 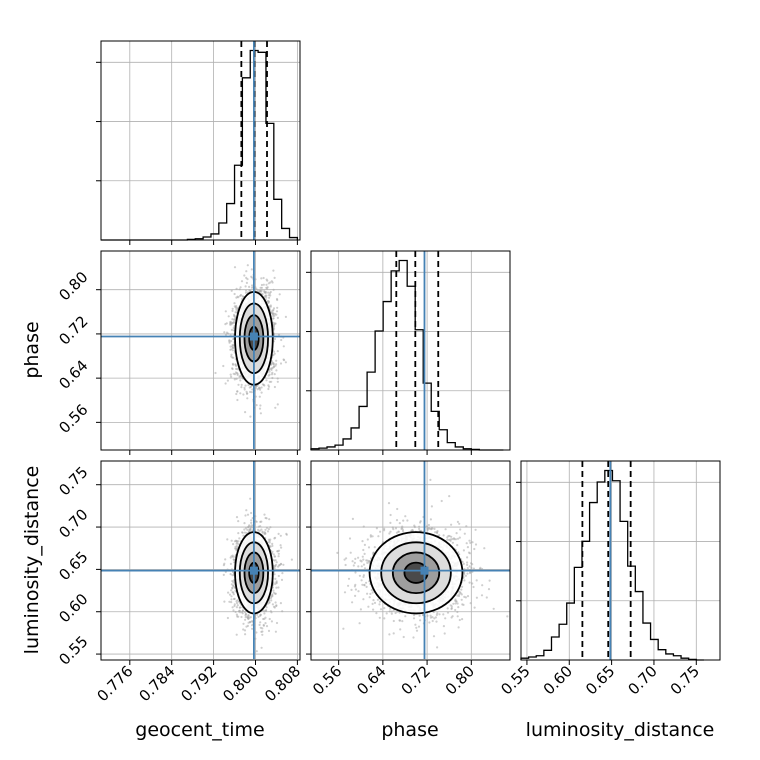 What do you see at coordinates (612, 565) in the screenshot?
I see `histogram-luminosity_distance` at bounding box center [612, 565].